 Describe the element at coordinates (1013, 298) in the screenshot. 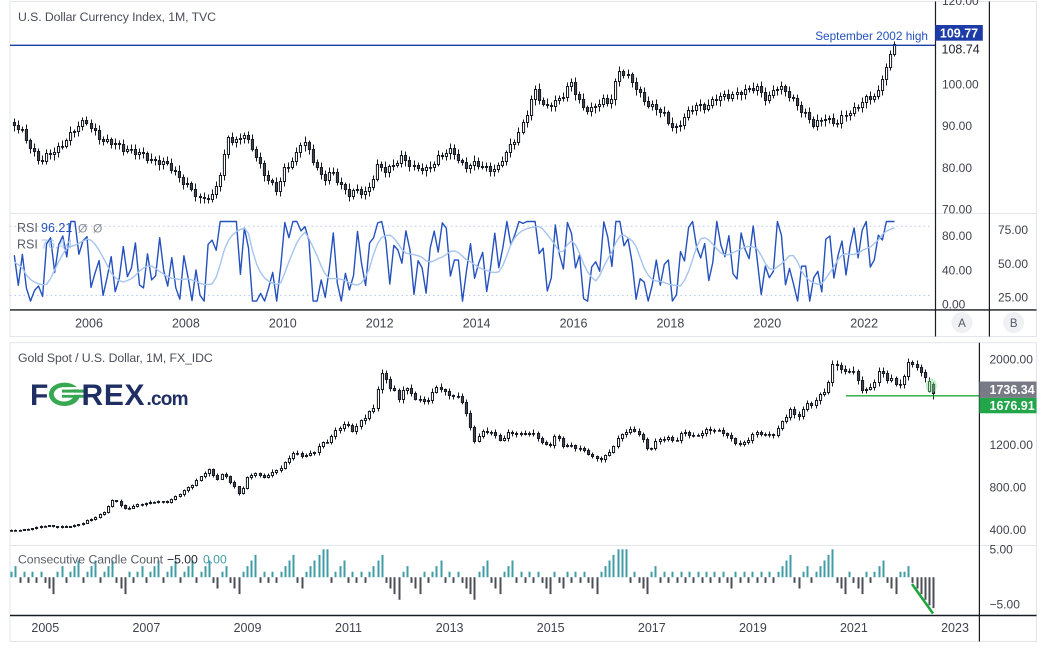

I see `svg-text: 25.00` at that location.